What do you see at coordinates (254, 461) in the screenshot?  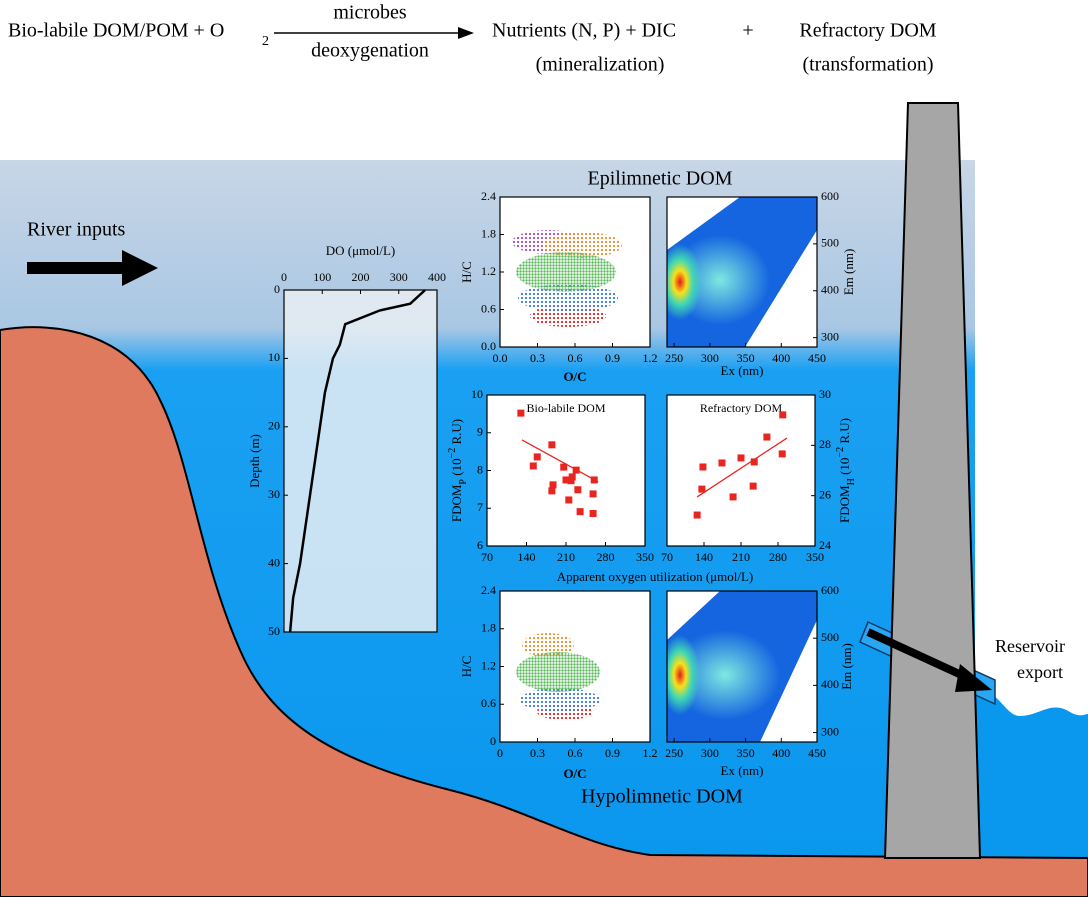 I see `y-axis-label: Depth (m)` at bounding box center [254, 461].